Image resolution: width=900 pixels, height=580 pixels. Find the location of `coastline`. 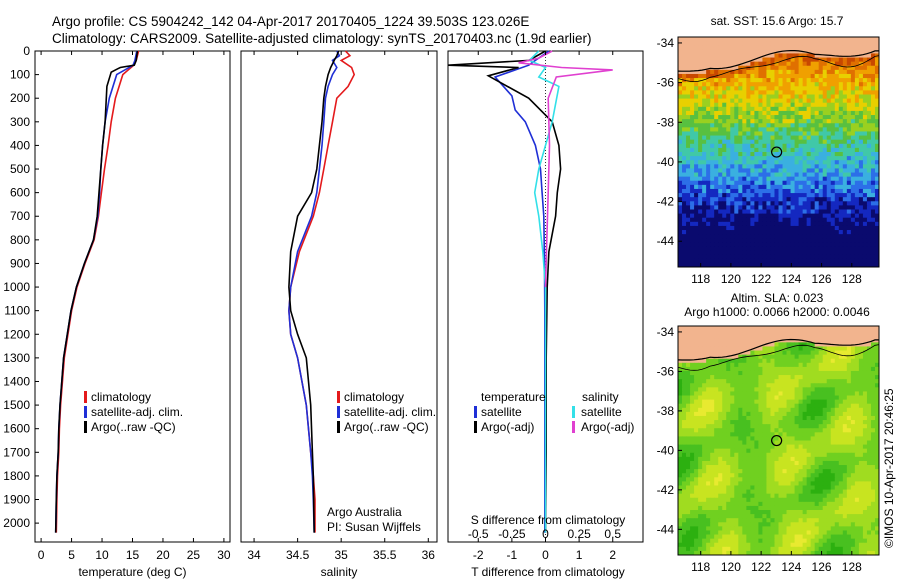

coastline is located at coordinates (778, 60).